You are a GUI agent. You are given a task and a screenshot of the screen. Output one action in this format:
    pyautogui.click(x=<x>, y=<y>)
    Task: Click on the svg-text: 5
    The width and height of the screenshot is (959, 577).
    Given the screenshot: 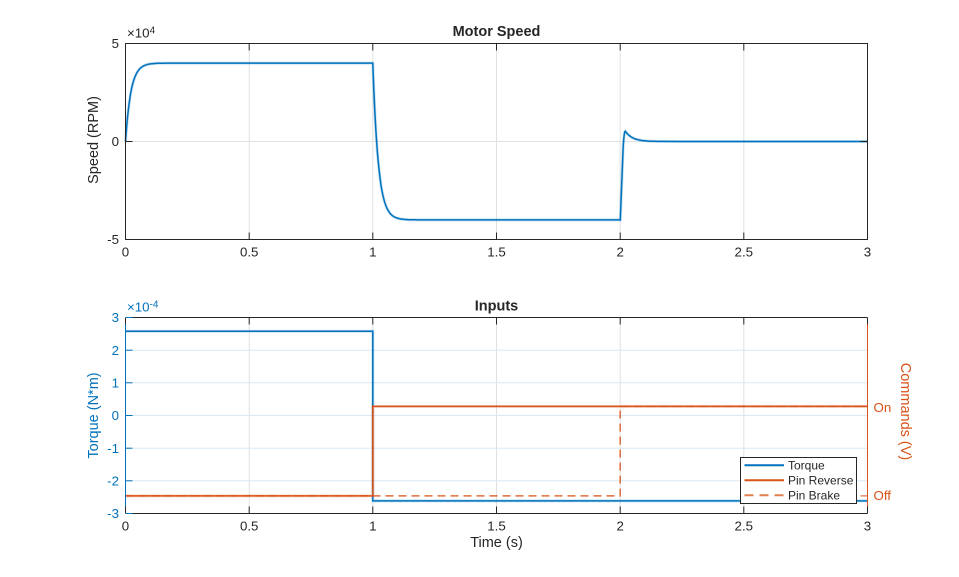 What is the action you would take?
    pyautogui.click(x=115, y=43)
    